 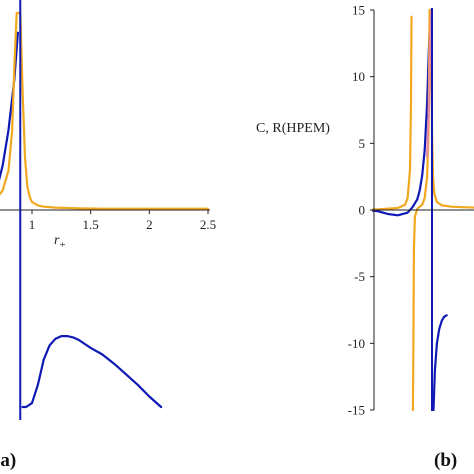 What do you see at coordinates (445, 460) in the screenshot?
I see `panel-b-label: (b)` at bounding box center [445, 460].